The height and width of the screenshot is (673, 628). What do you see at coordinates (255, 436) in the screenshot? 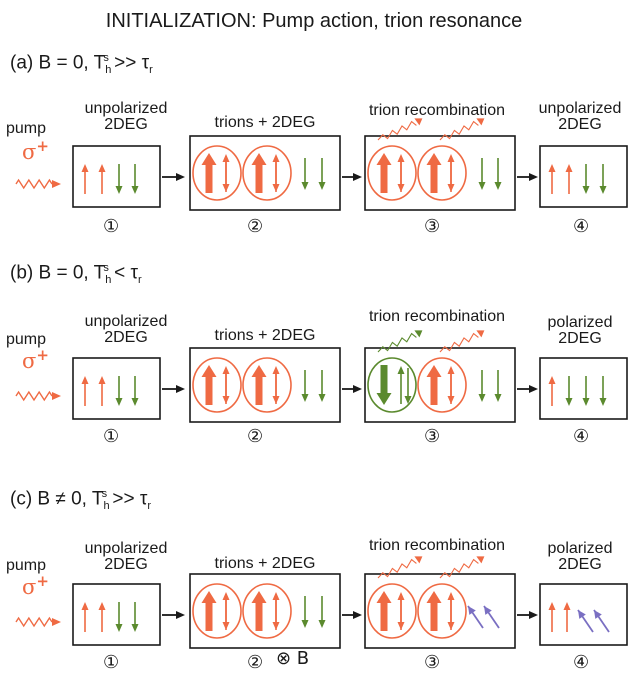
I see `row-b-step-2: ②` at bounding box center [255, 436].